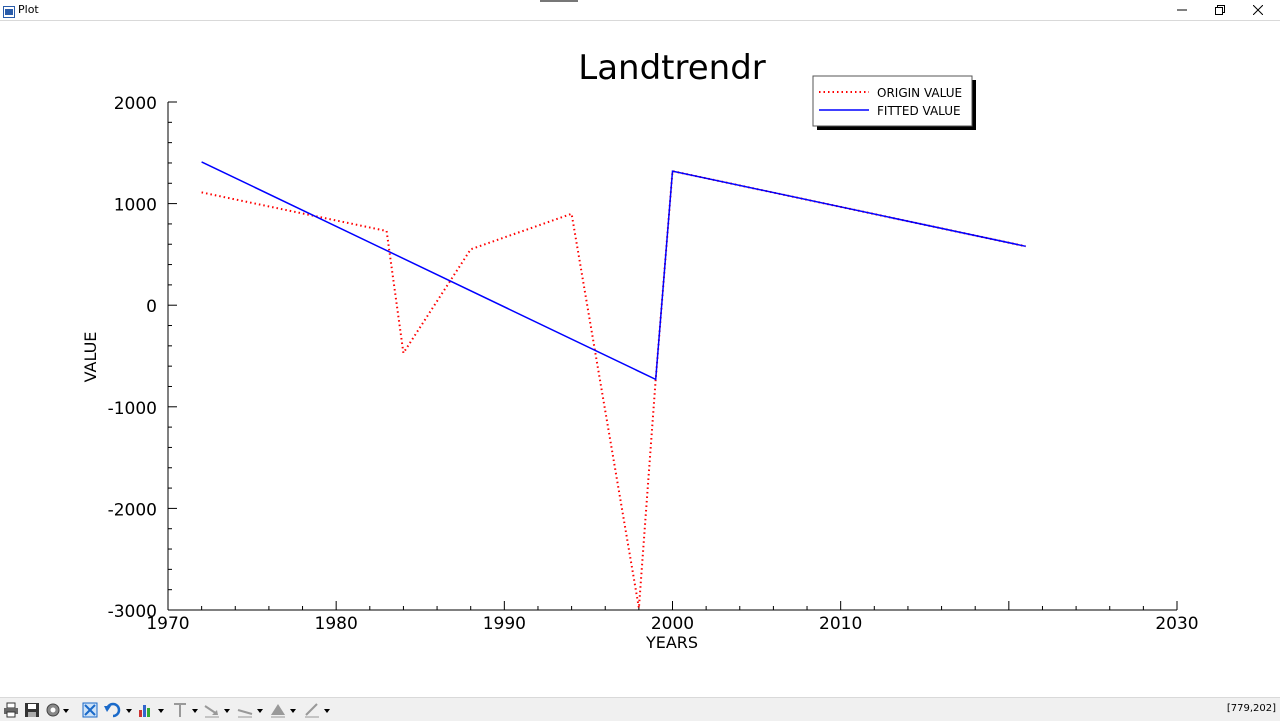 This screenshot has width=1280, height=721. What do you see at coordinates (167, 624) in the screenshot?
I see `x-tick-label: 1970` at bounding box center [167, 624].